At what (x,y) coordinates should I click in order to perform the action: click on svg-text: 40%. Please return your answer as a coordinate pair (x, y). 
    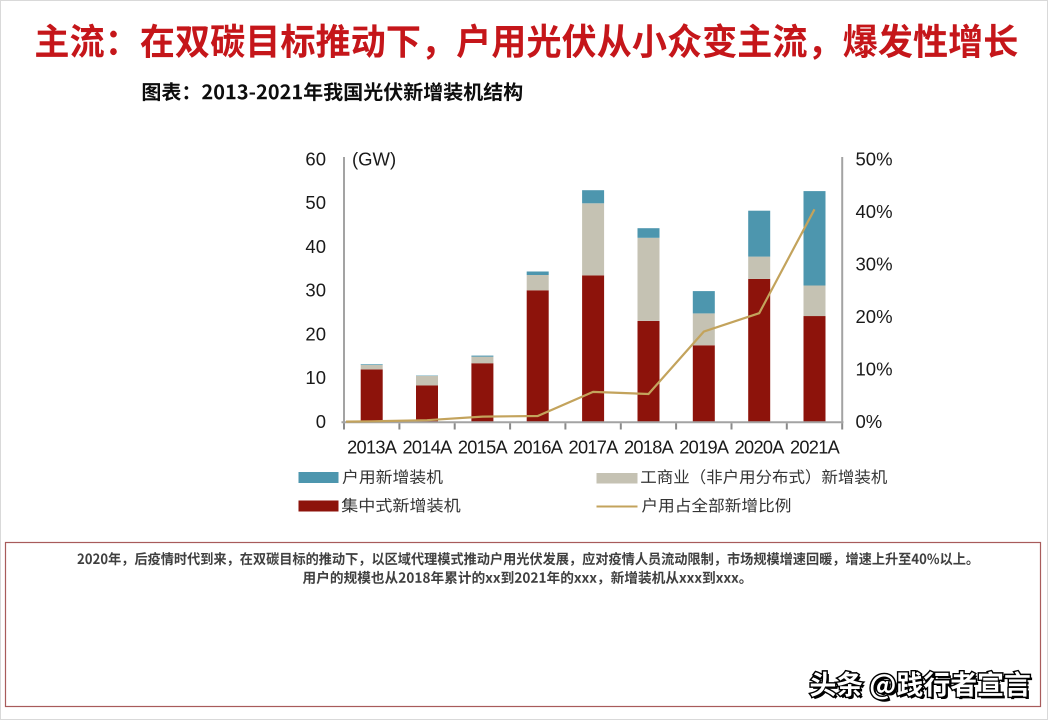
    Looking at the image, I should click on (874, 211).